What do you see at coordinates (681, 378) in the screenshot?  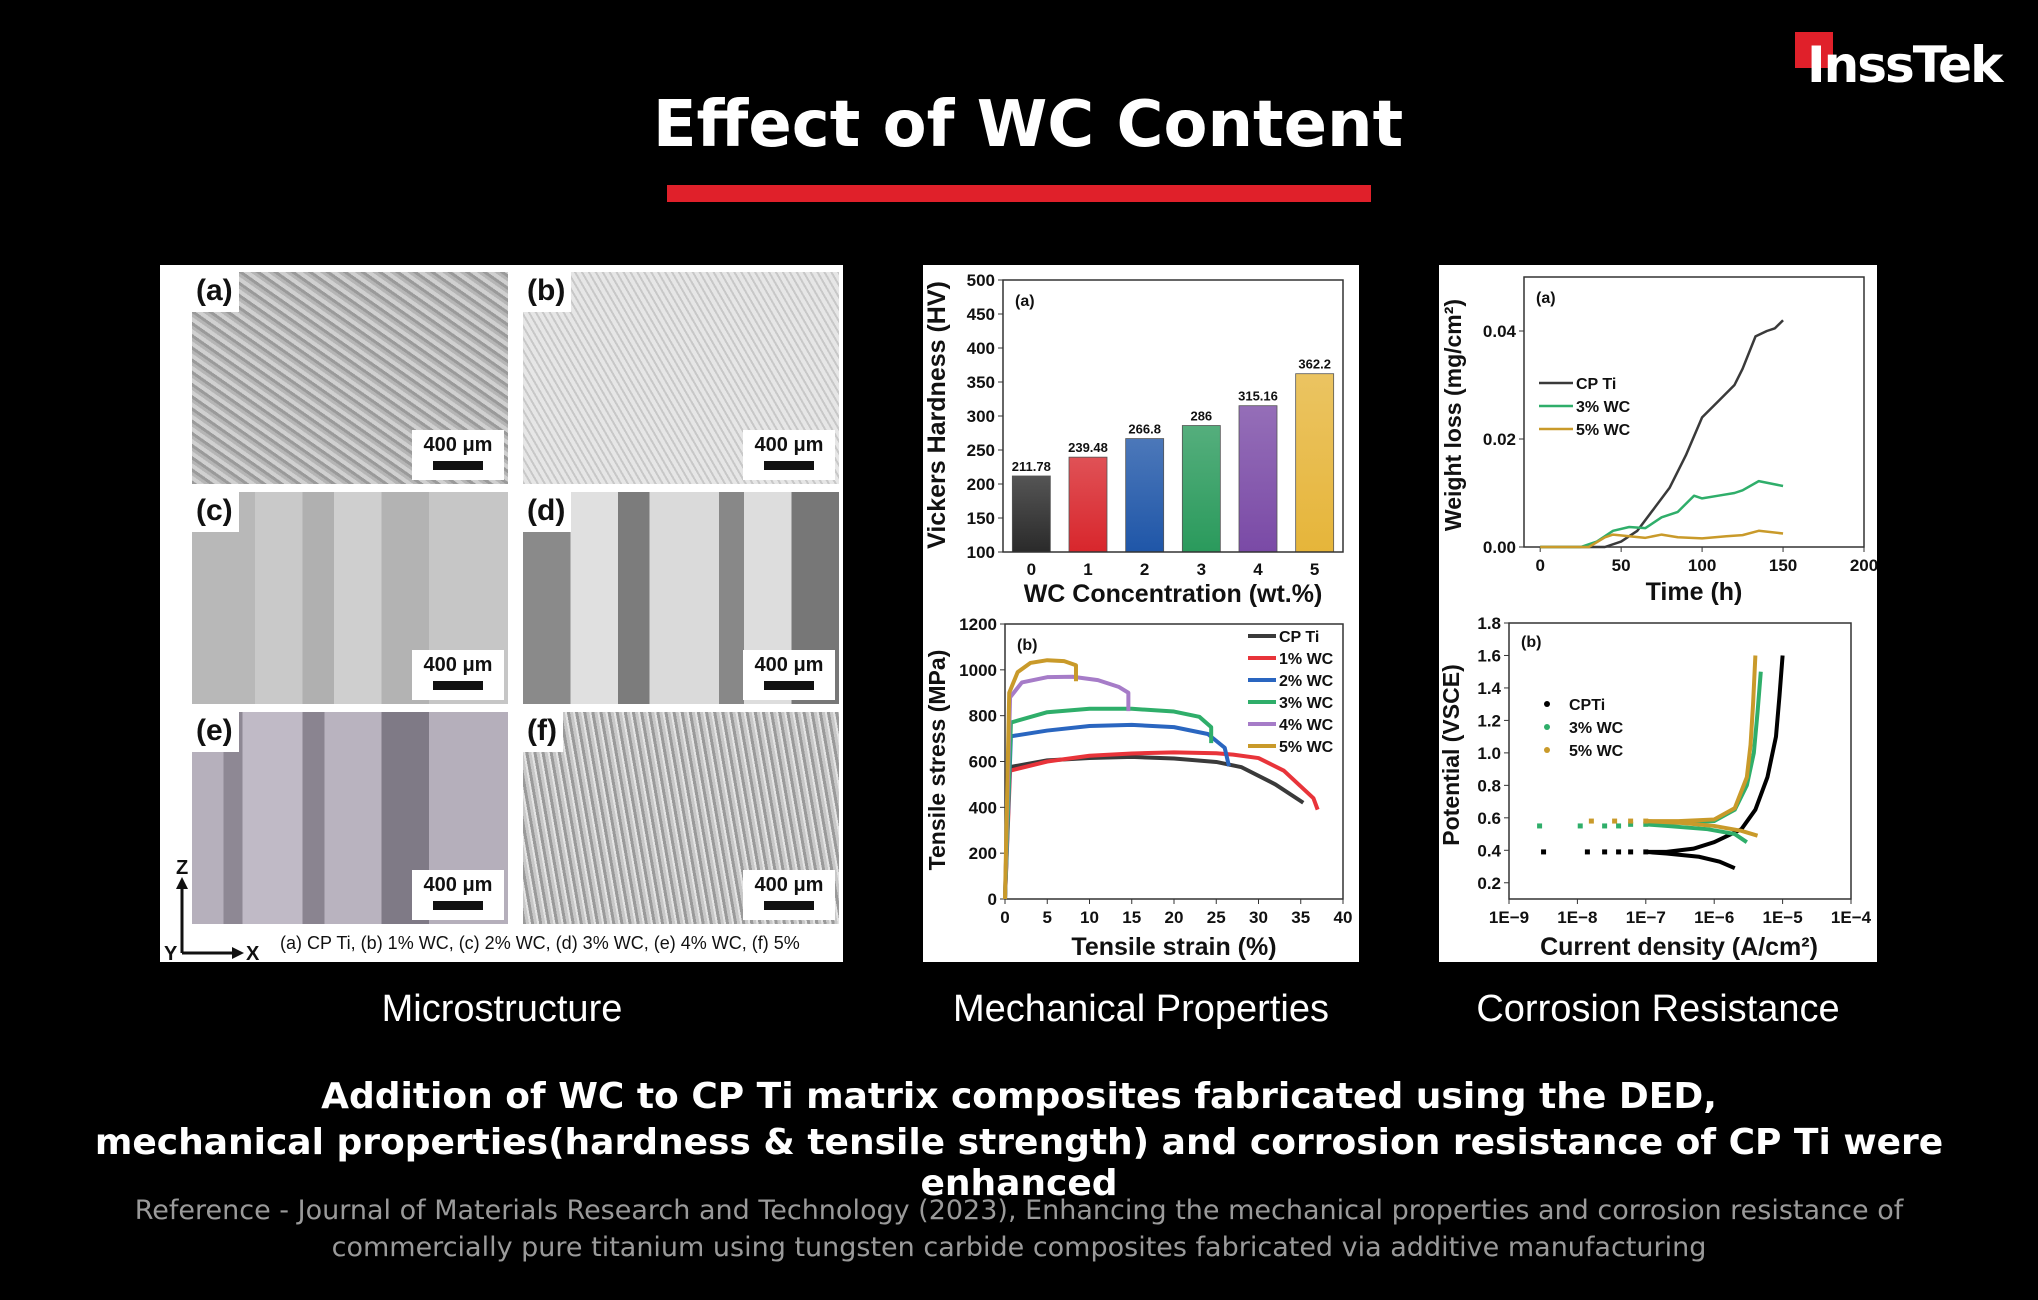 I see `micrograph-b: (b) 400 μm` at bounding box center [681, 378].